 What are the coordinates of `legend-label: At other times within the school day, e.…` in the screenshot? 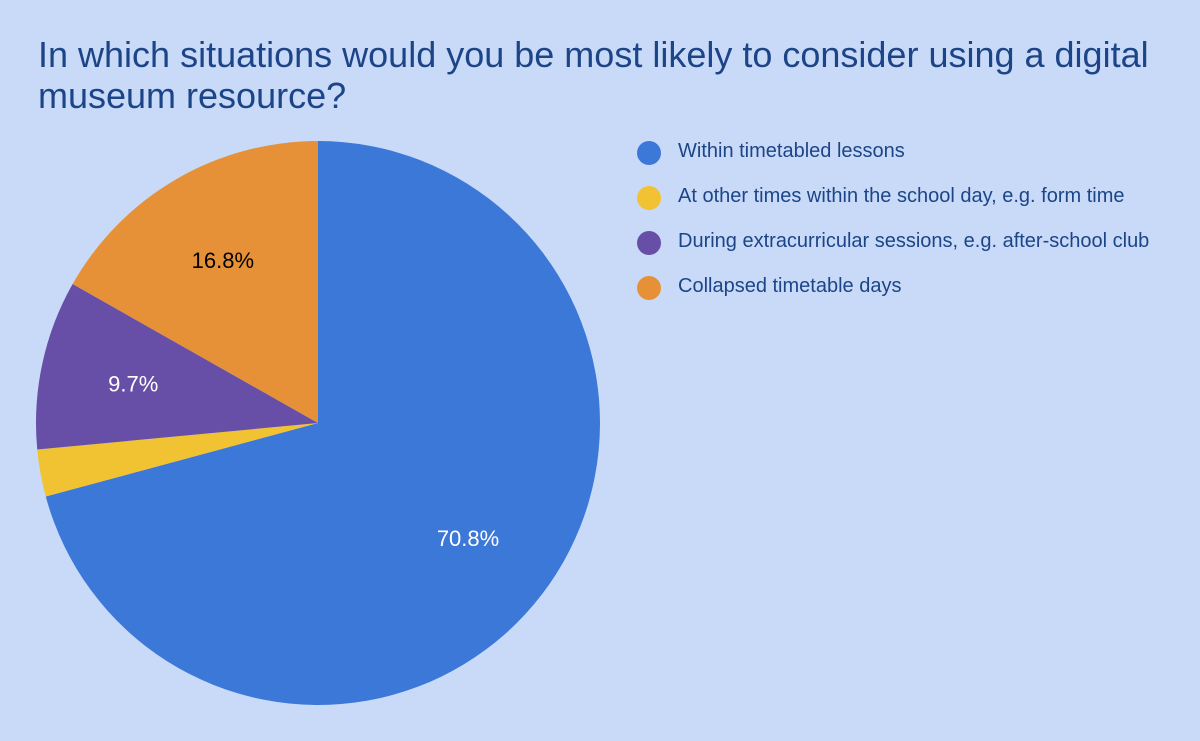 It's located at (901, 196).